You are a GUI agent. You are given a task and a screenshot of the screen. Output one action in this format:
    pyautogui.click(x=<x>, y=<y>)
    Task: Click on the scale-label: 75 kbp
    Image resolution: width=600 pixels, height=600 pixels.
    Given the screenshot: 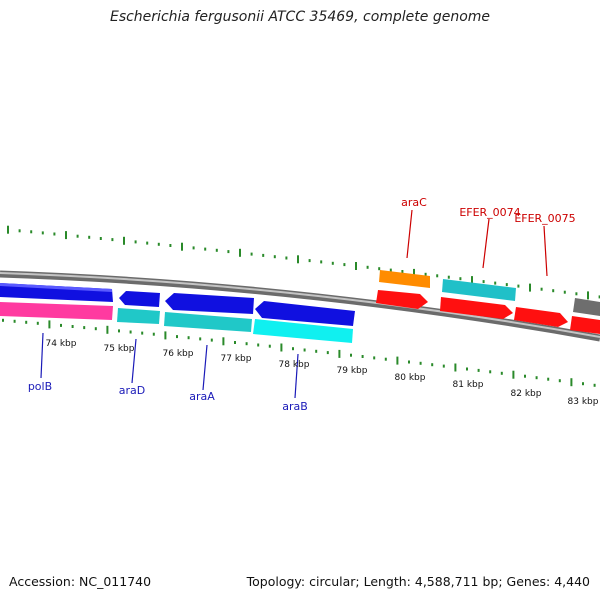 What is the action you would take?
    pyautogui.click(x=119, y=349)
    